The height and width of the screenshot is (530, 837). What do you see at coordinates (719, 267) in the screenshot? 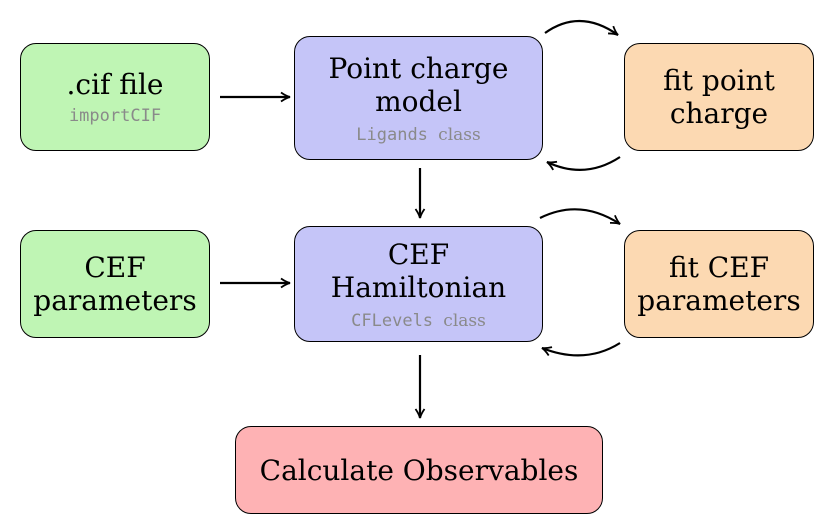
I see `fit-cef-line1: fit CEF` at bounding box center [719, 267].